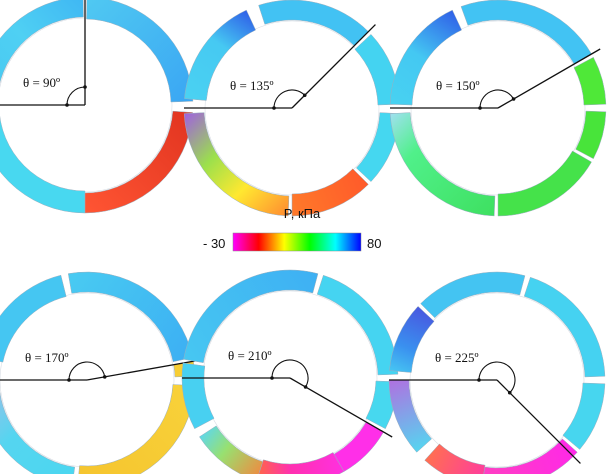 The image size is (610, 474). What do you see at coordinates (458, 85) in the screenshot?
I see `angle-label: θ = 150º` at bounding box center [458, 85].